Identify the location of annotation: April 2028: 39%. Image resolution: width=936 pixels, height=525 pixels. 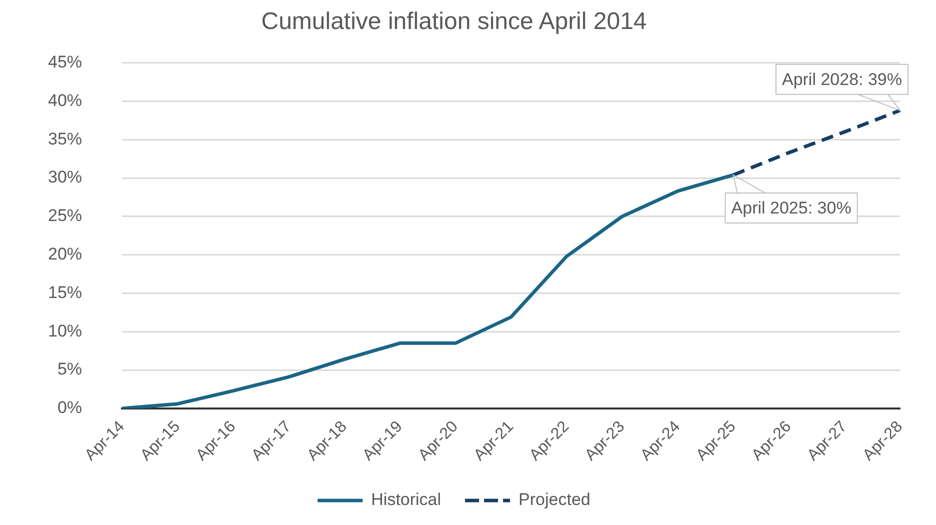
(842, 80).